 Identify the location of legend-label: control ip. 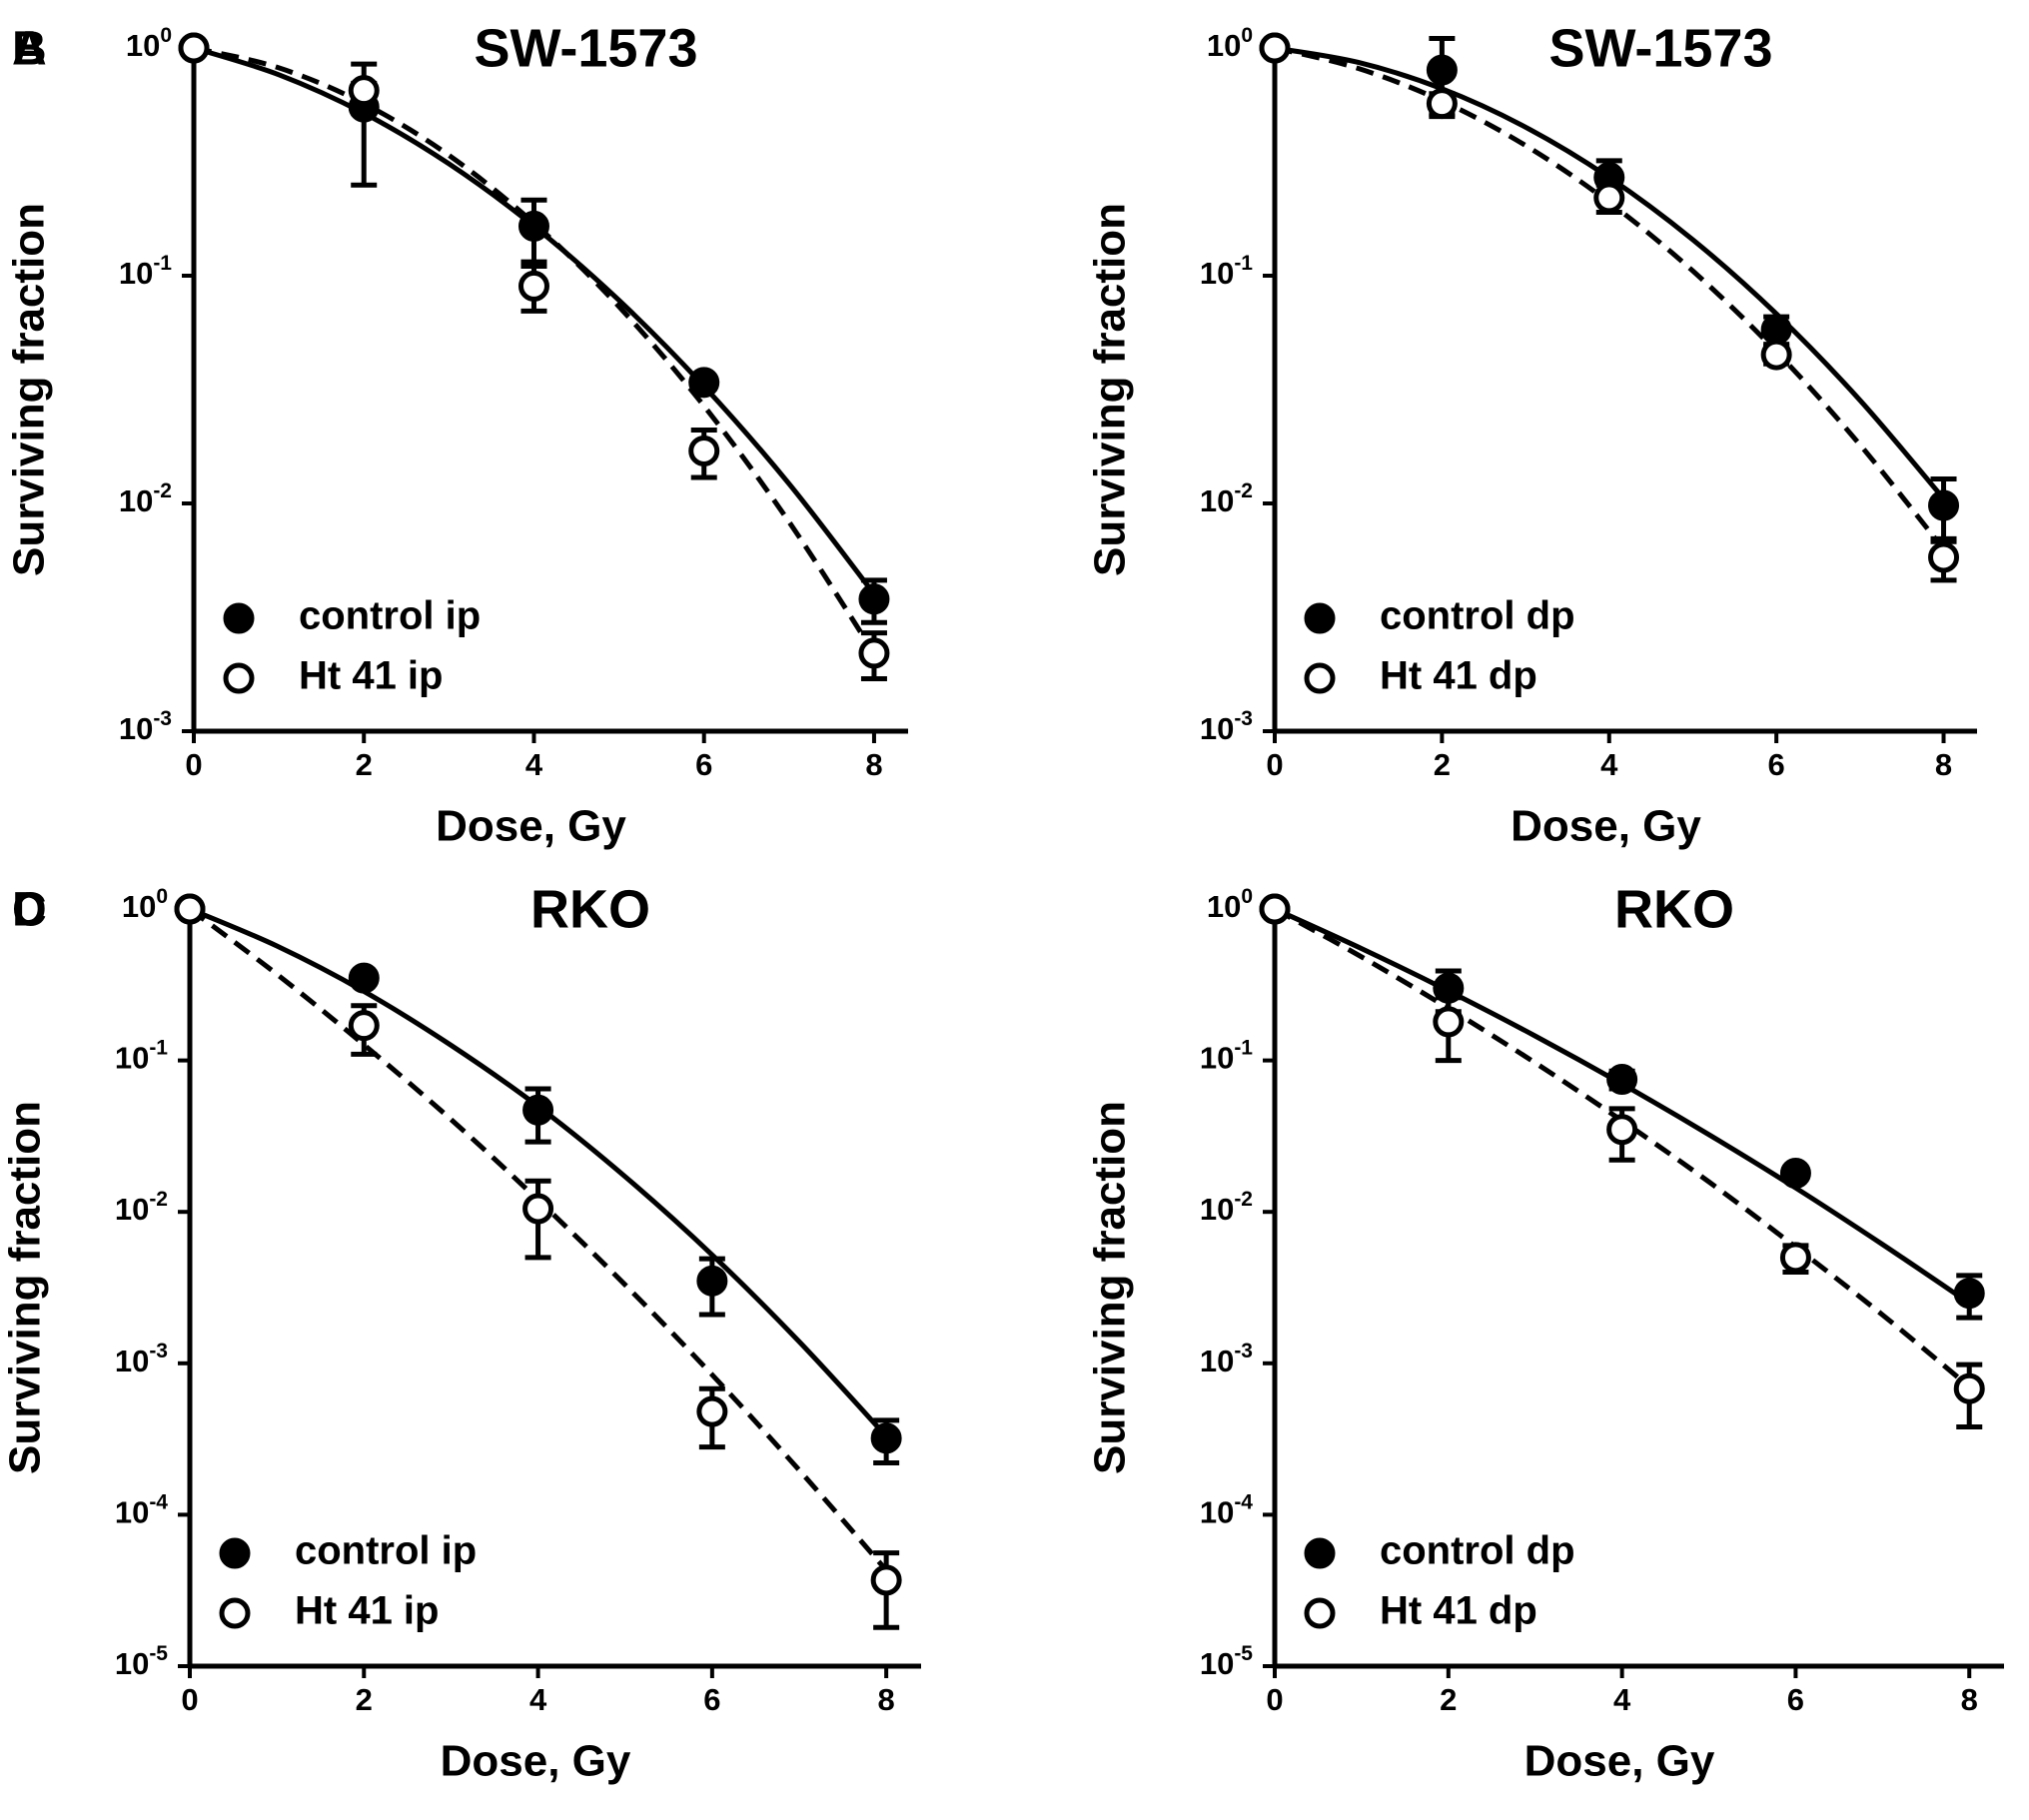
(386, 1551).